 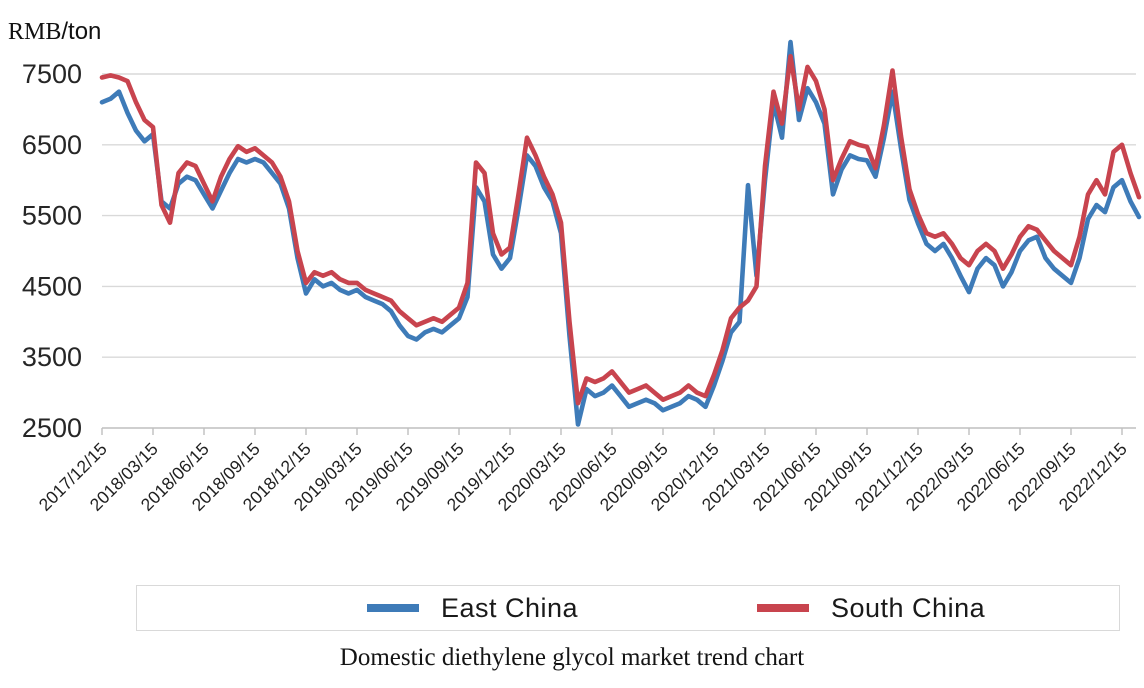 What do you see at coordinates (52, 145) in the screenshot?
I see `y-tick-label: 6500` at bounding box center [52, 145].